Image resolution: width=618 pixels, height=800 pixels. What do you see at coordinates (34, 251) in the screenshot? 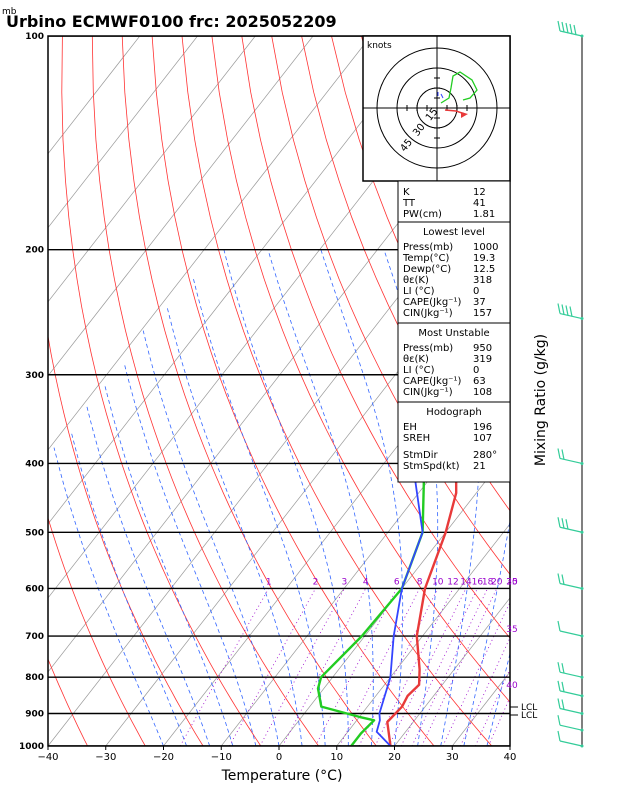
I see `pressure-tick-label: 200` at bounding box center [34, 251].